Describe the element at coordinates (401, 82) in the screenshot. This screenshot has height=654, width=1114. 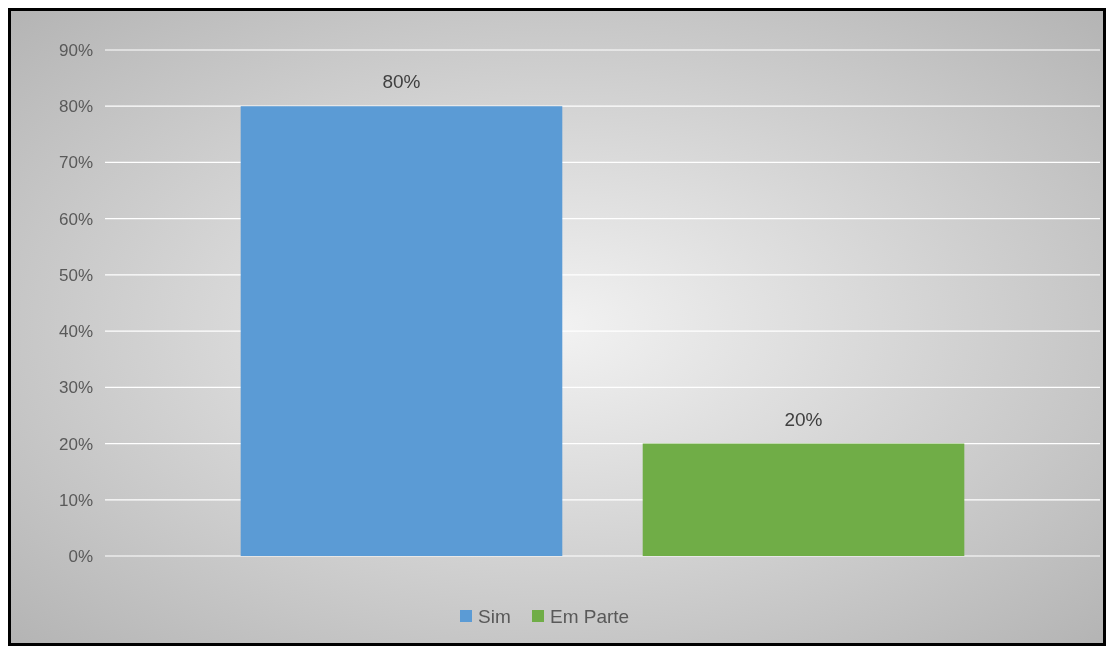
I see `data-label: 80%` at that location.